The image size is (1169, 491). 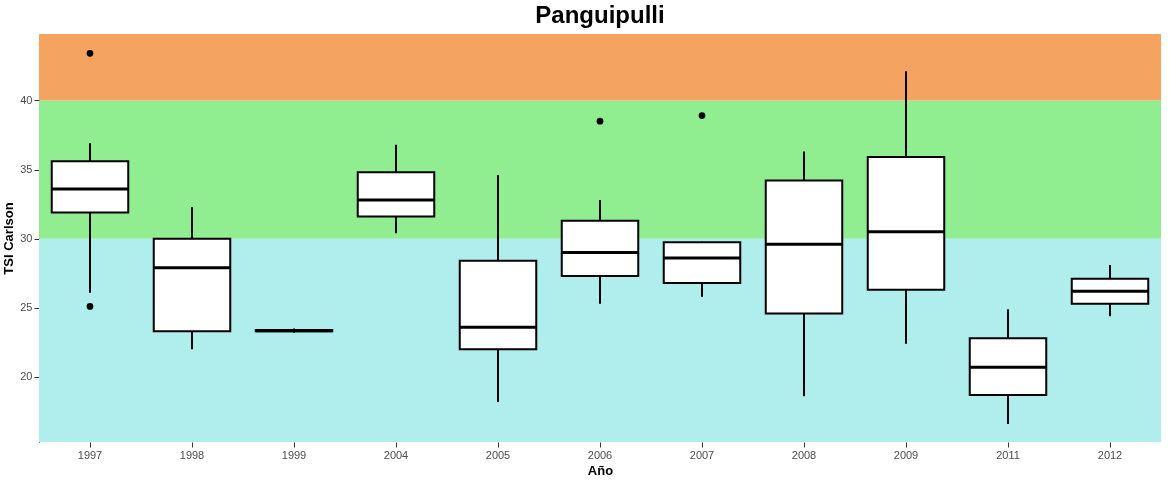 What do you see at coordinates (600, 14) in the screenshot?
I see `chart-title: Panguipulli` at bounding box center [600, 14].